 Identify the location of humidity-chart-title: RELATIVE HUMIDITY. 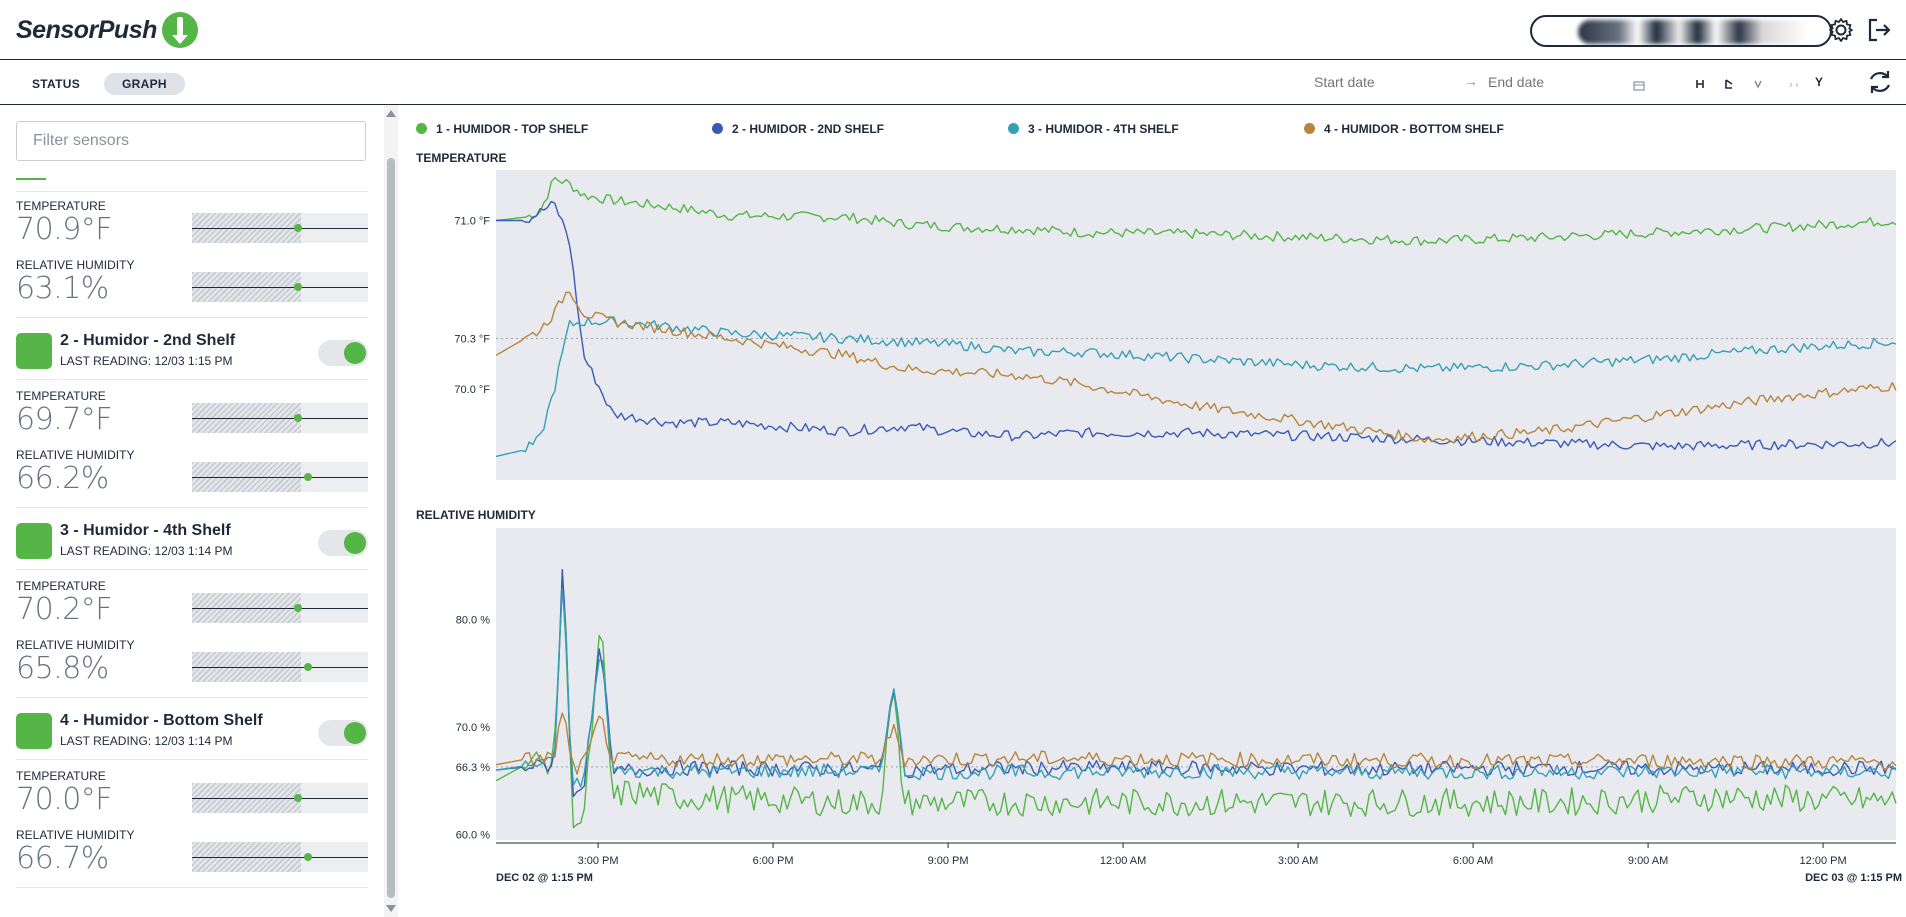
(476, 515).